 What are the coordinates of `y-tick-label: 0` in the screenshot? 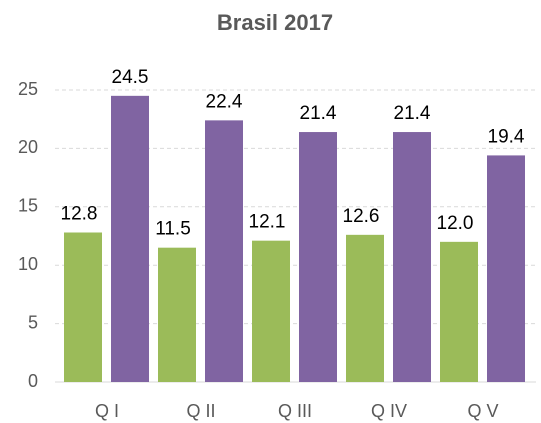 It's located at (33, 381).